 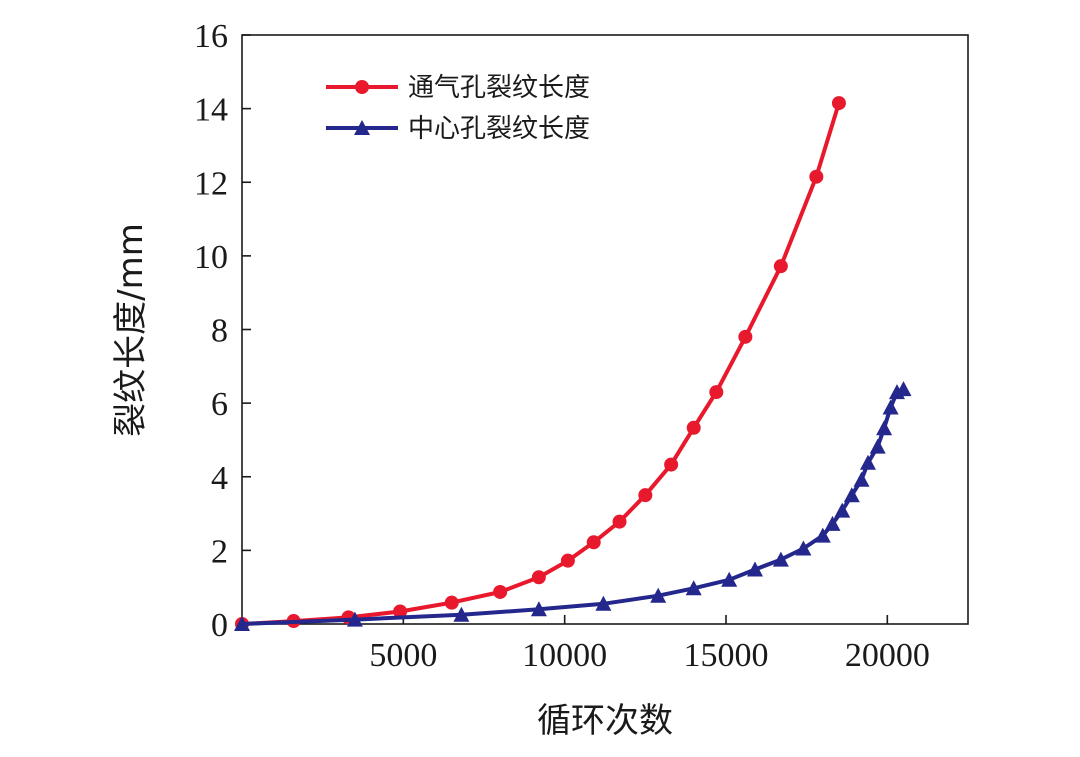 I want to click on y-tick-label: 12, so click(x=211, y=183).